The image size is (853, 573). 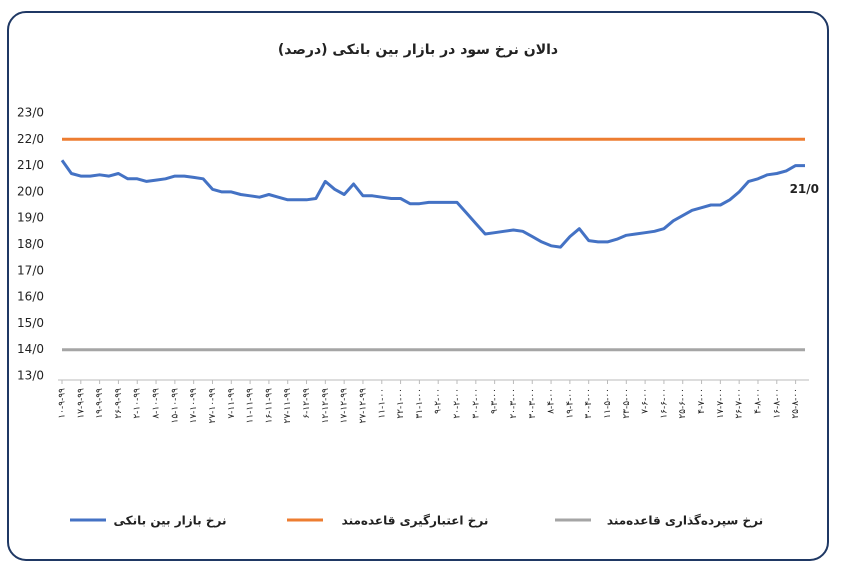 What do you see at coordinates (439, 401) in the screenshot?
I see `x-tick-label: ۹-۲-۰۰` at bounding box center [439, 401].